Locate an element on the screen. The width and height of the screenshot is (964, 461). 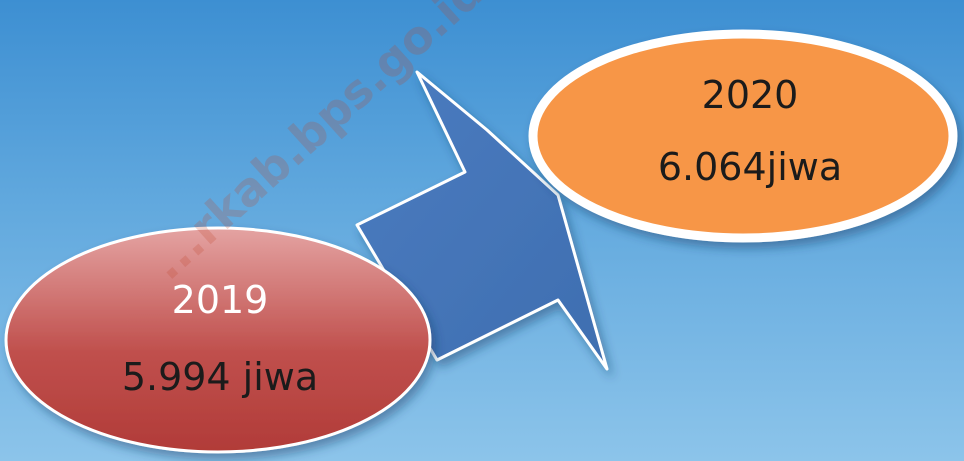
value-2020-label: 6.064jiwa is located at coordinates (750, 167).